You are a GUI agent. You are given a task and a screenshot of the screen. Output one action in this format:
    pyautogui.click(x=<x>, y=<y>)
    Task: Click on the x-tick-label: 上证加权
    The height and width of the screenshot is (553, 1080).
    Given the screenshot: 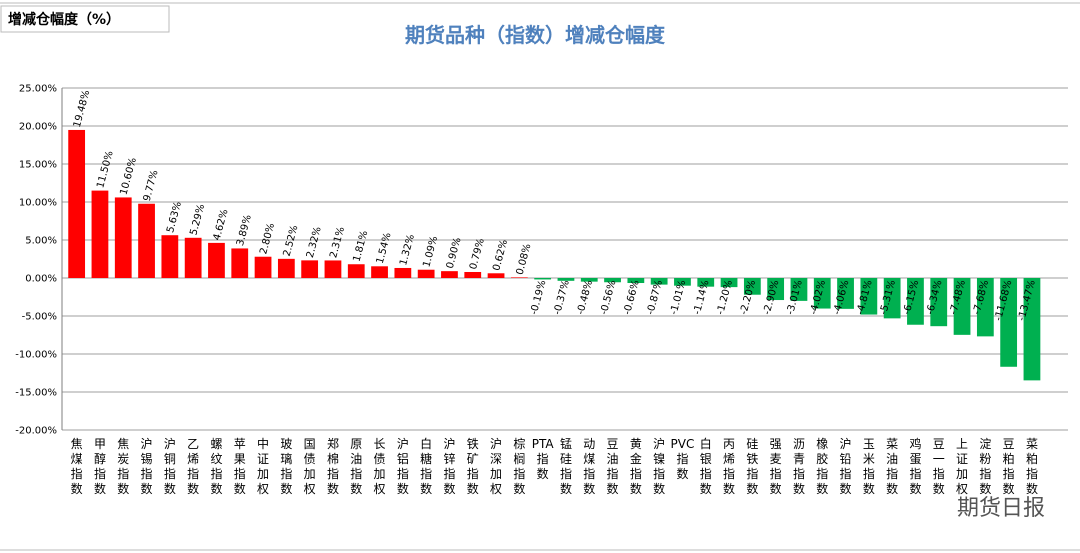 What is the action you would take?
    pyautogui.click(x=962, y=466)
    